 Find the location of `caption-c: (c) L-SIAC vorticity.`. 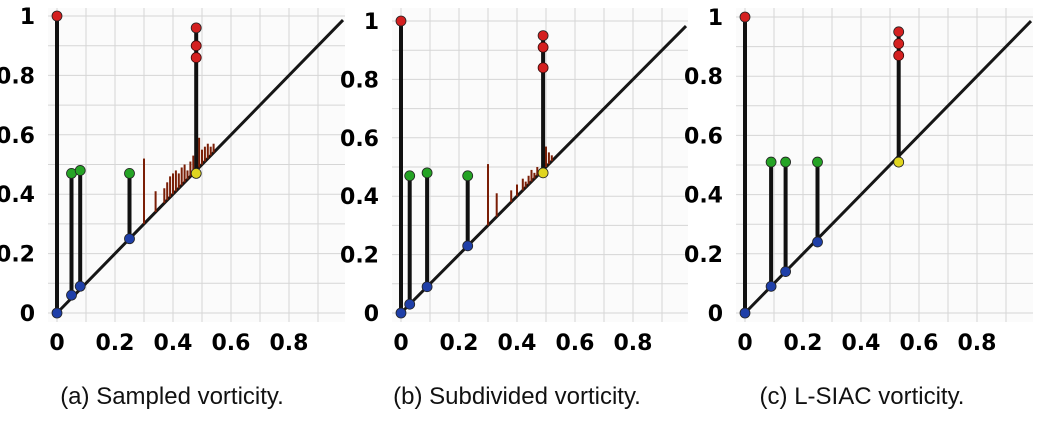

caption-c: (c) L-SIAC vorticity. is located at coordinates (862, 396).